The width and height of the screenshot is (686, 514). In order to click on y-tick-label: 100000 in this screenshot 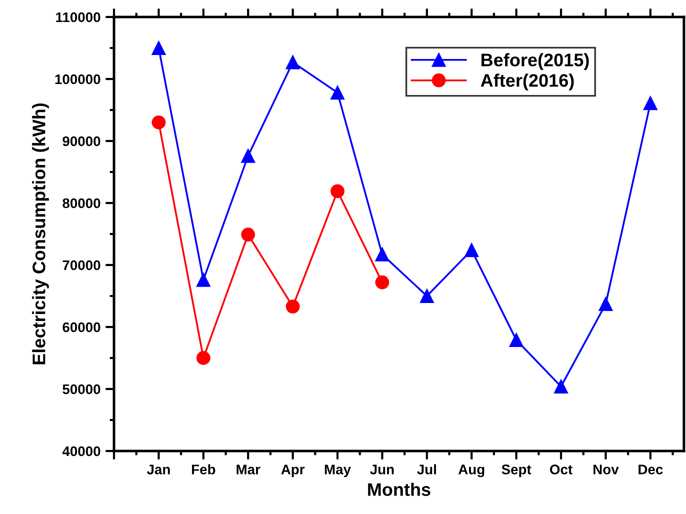, I will do `click(77, 79)`.